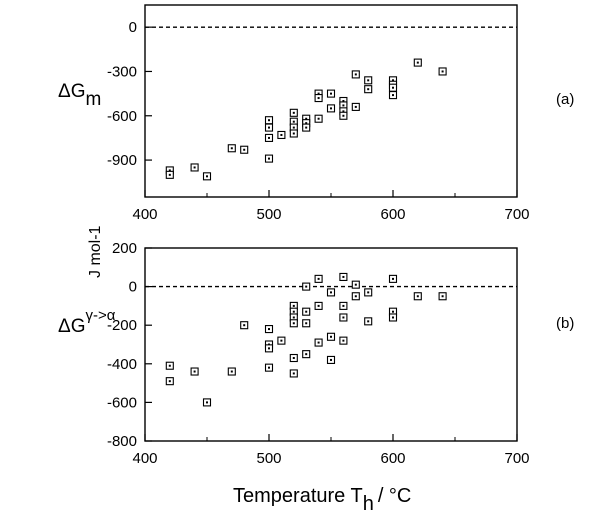  What do you see at coordinates (133, 27) in the screenshot?
I see `panel-a-ytick-label: 0` at bounding box center [133, 27].